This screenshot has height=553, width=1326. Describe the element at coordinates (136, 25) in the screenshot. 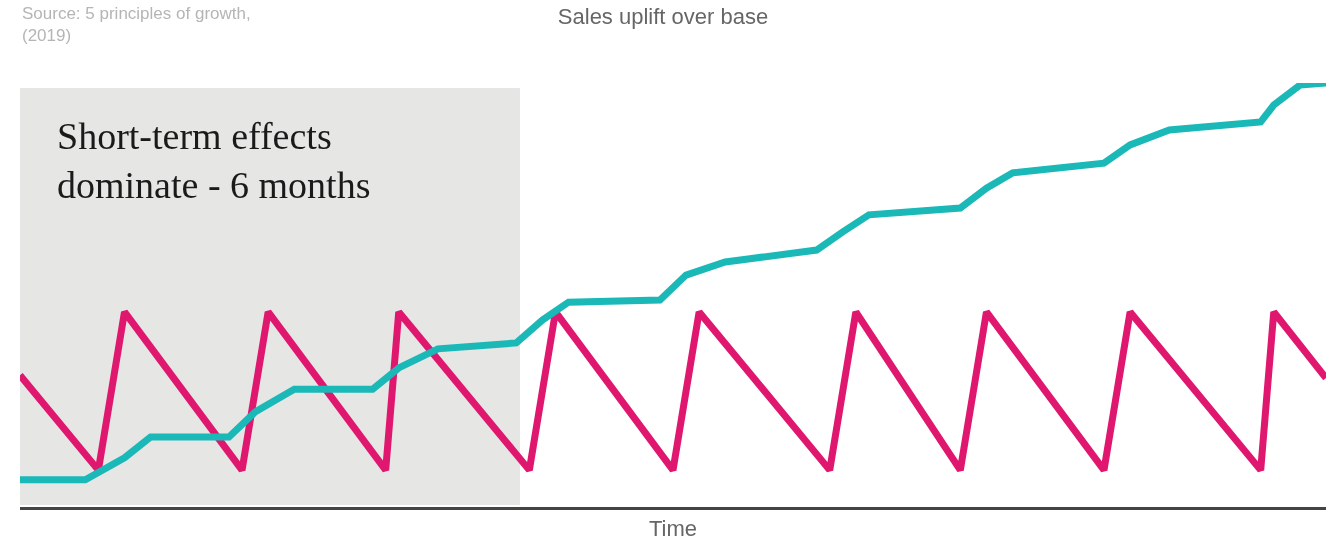

I see `source-note: Source: 5 principles of growth, (2019)` at that location.